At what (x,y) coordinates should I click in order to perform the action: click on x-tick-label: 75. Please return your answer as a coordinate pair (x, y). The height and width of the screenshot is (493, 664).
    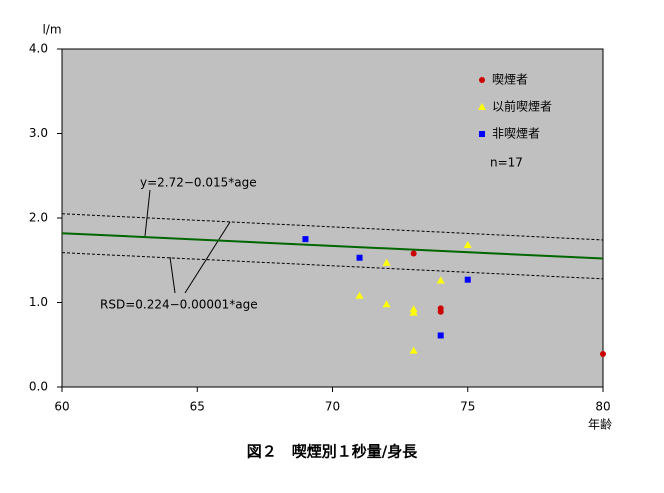
    Looking at the image, I should click on (467, 407).